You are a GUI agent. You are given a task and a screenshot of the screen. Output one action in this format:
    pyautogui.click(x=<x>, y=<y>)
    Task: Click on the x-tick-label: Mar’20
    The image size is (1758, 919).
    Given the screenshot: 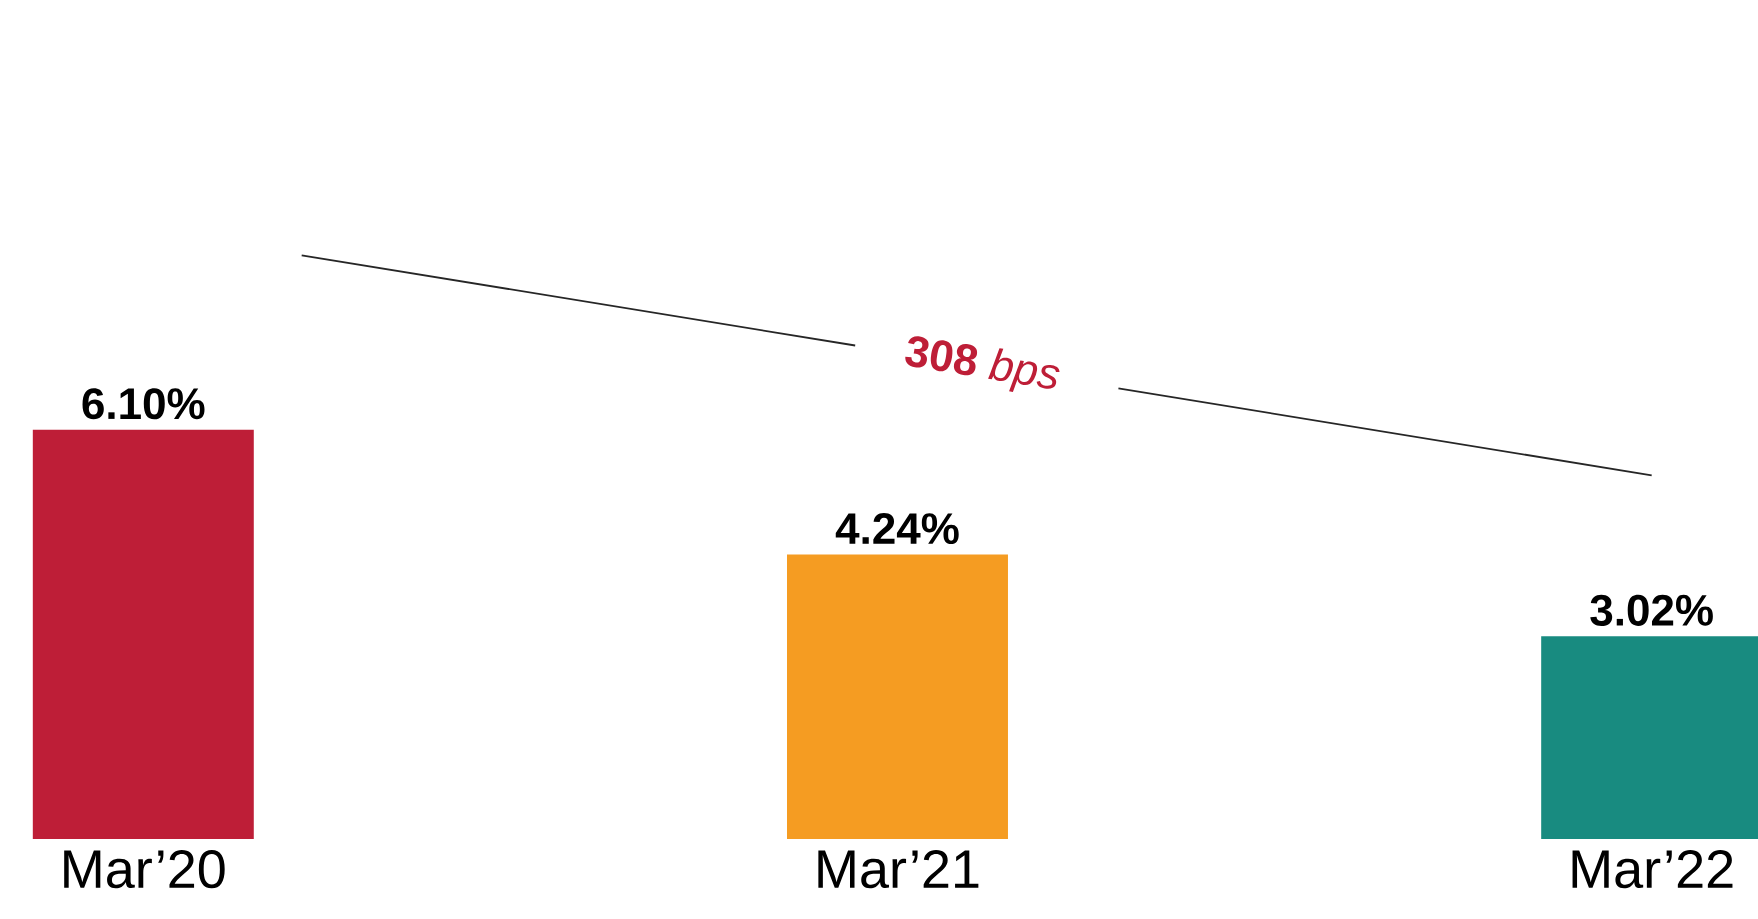 What is the action you would take?
    pyautogui.click(x=144, y=869)
    